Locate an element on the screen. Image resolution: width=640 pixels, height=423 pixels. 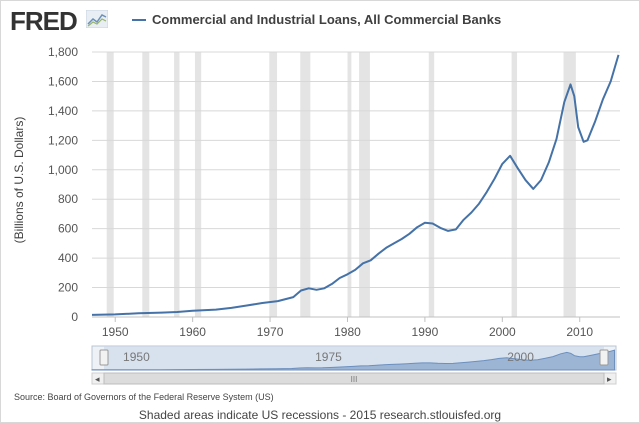
scrollbar-thumb is located at coordinates (354, 378).